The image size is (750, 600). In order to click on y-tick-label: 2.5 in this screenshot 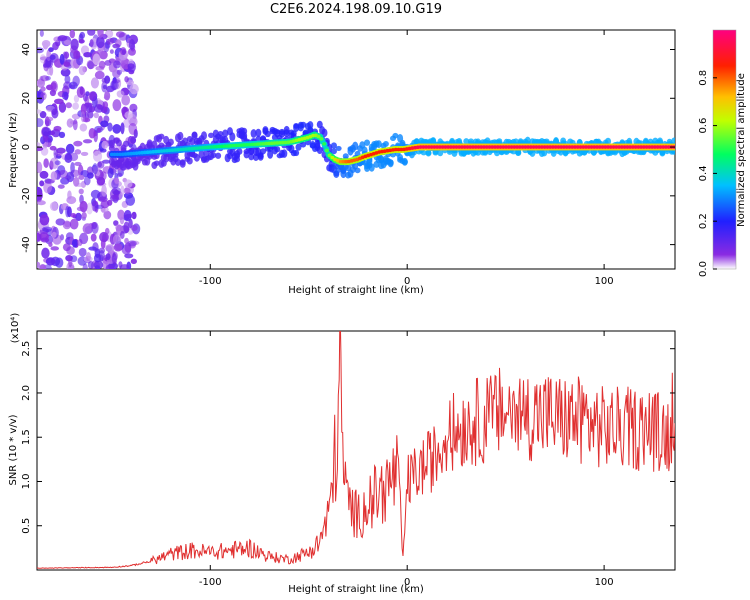, I will do `click(26, 349)`.